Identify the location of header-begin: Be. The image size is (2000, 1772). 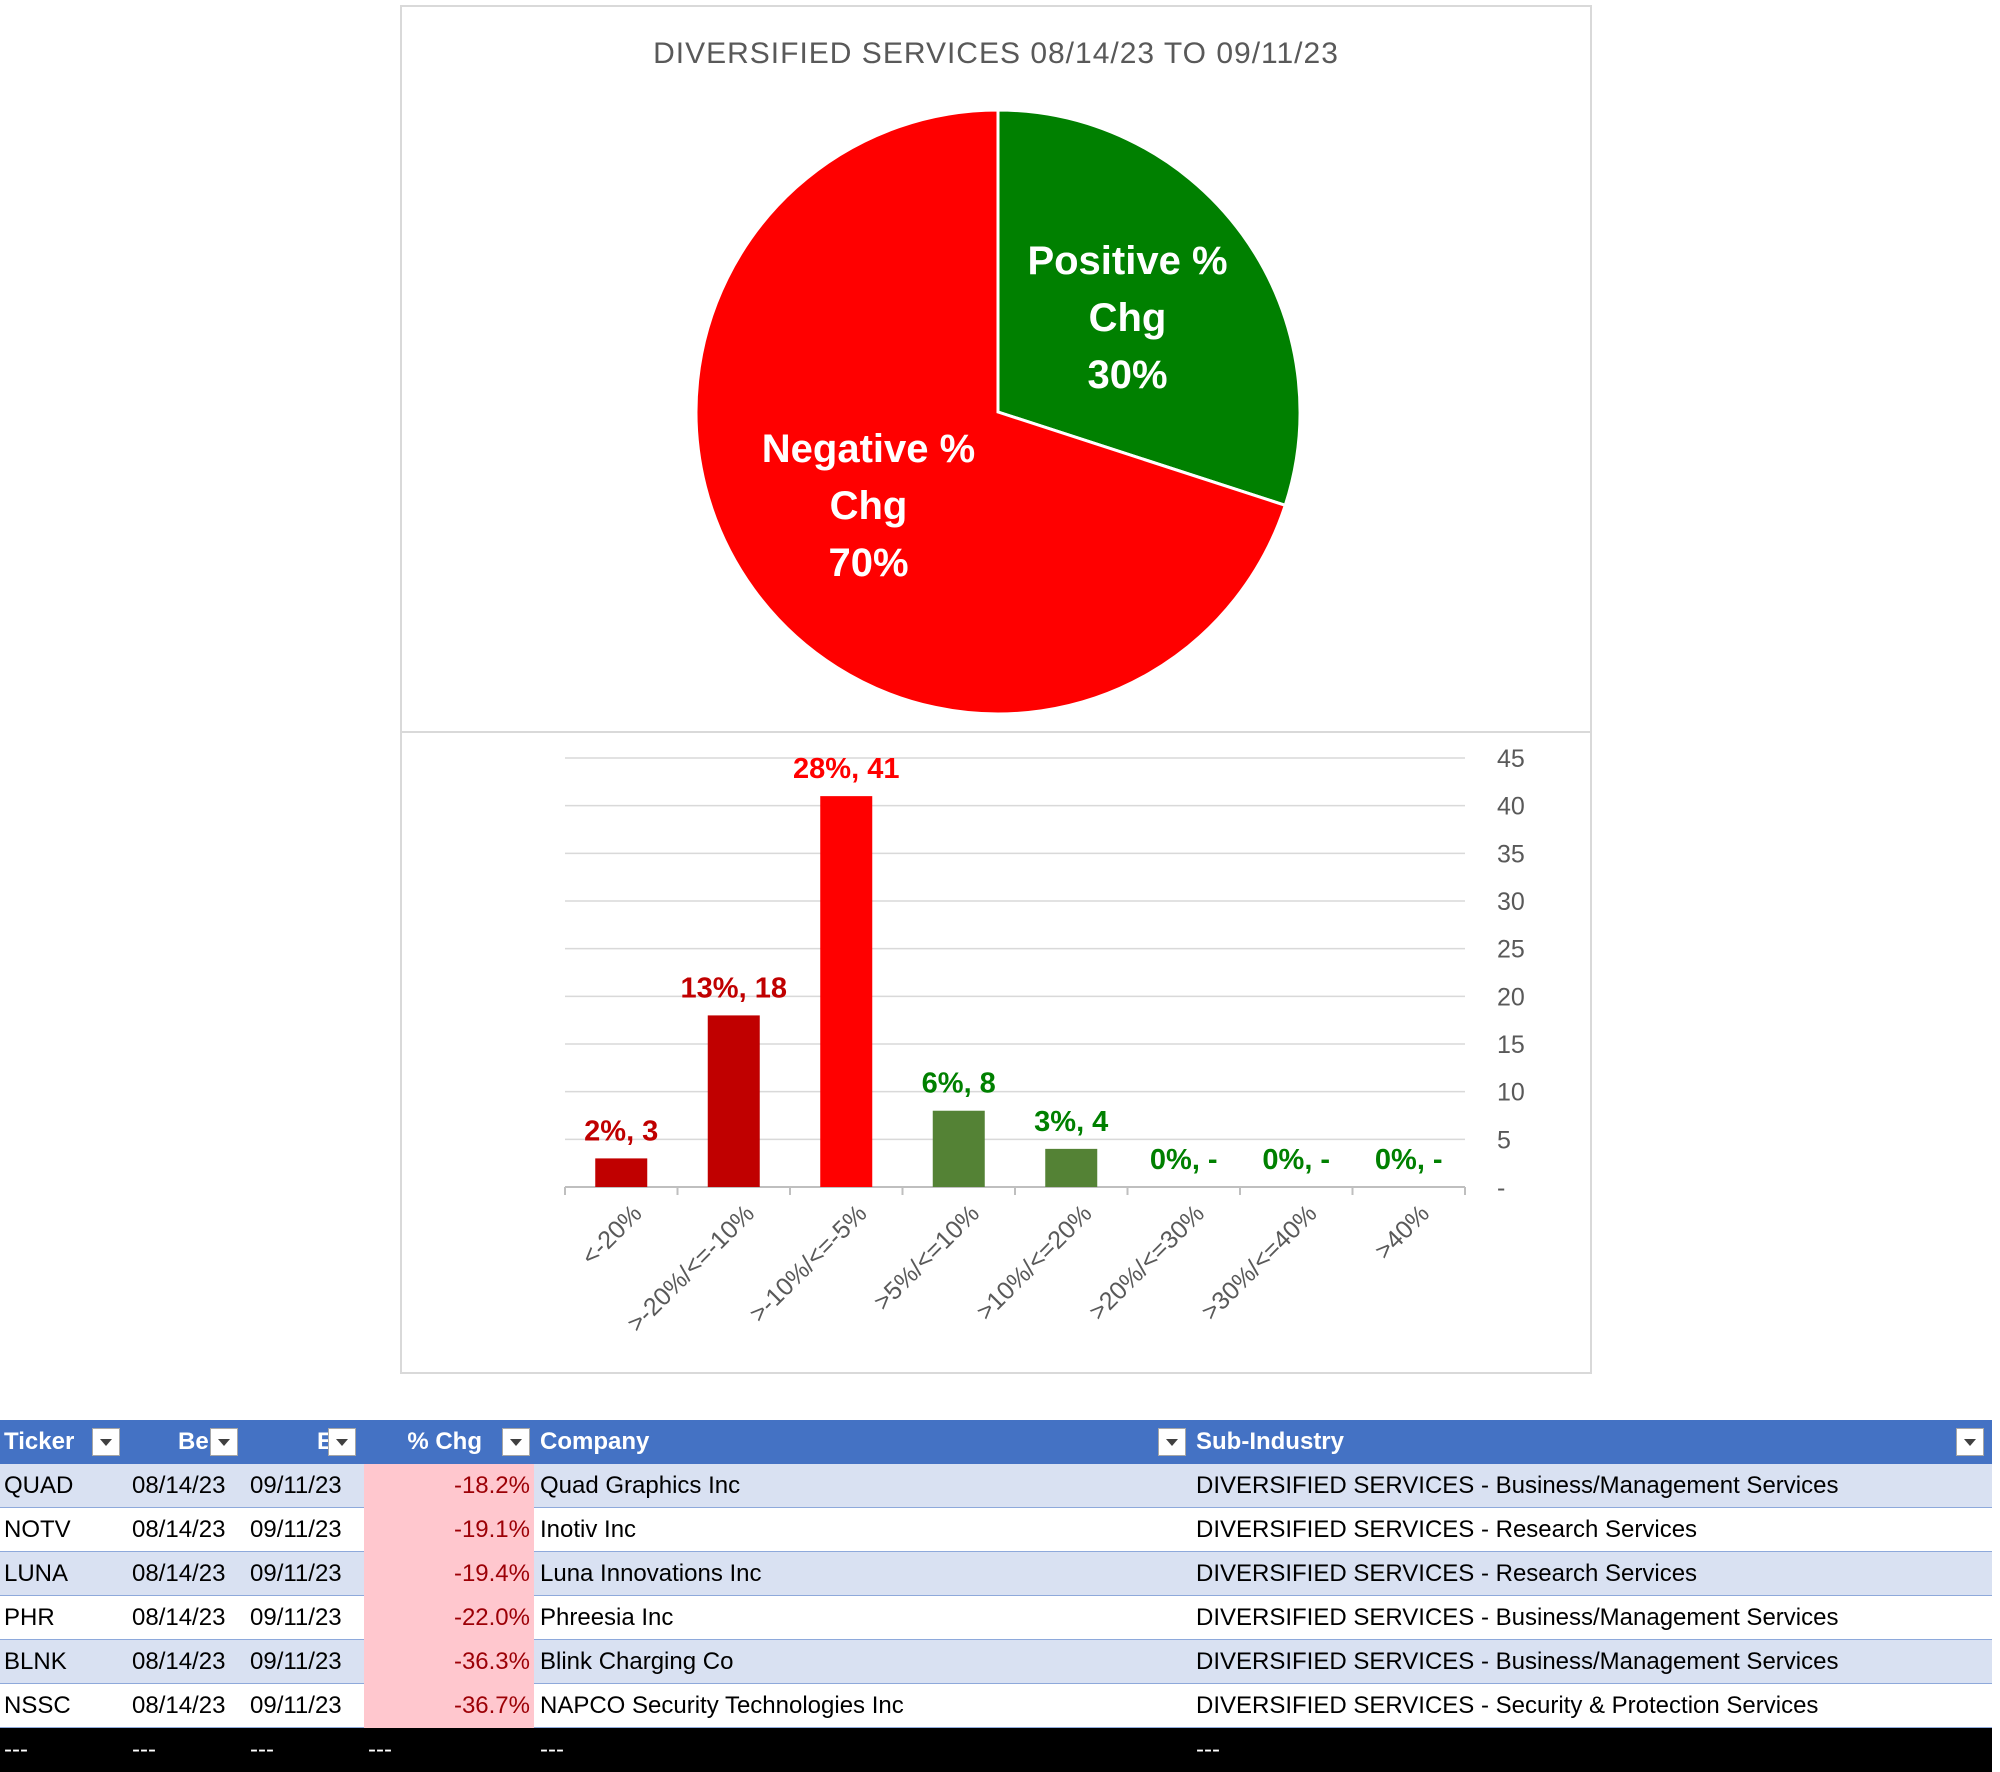
(193, 1441).